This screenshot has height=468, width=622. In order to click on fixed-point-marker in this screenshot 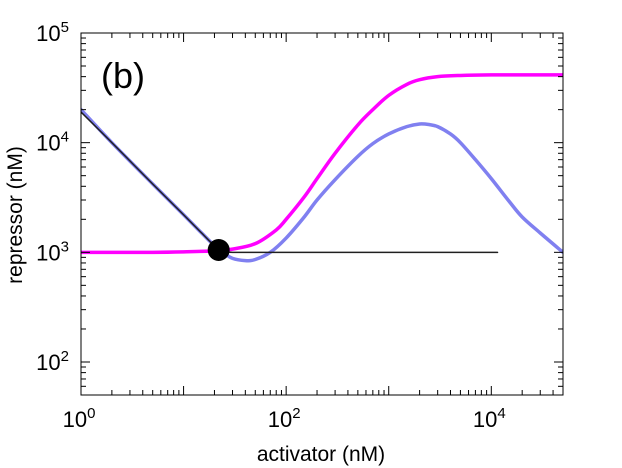, I will do `click(218, 250)`.